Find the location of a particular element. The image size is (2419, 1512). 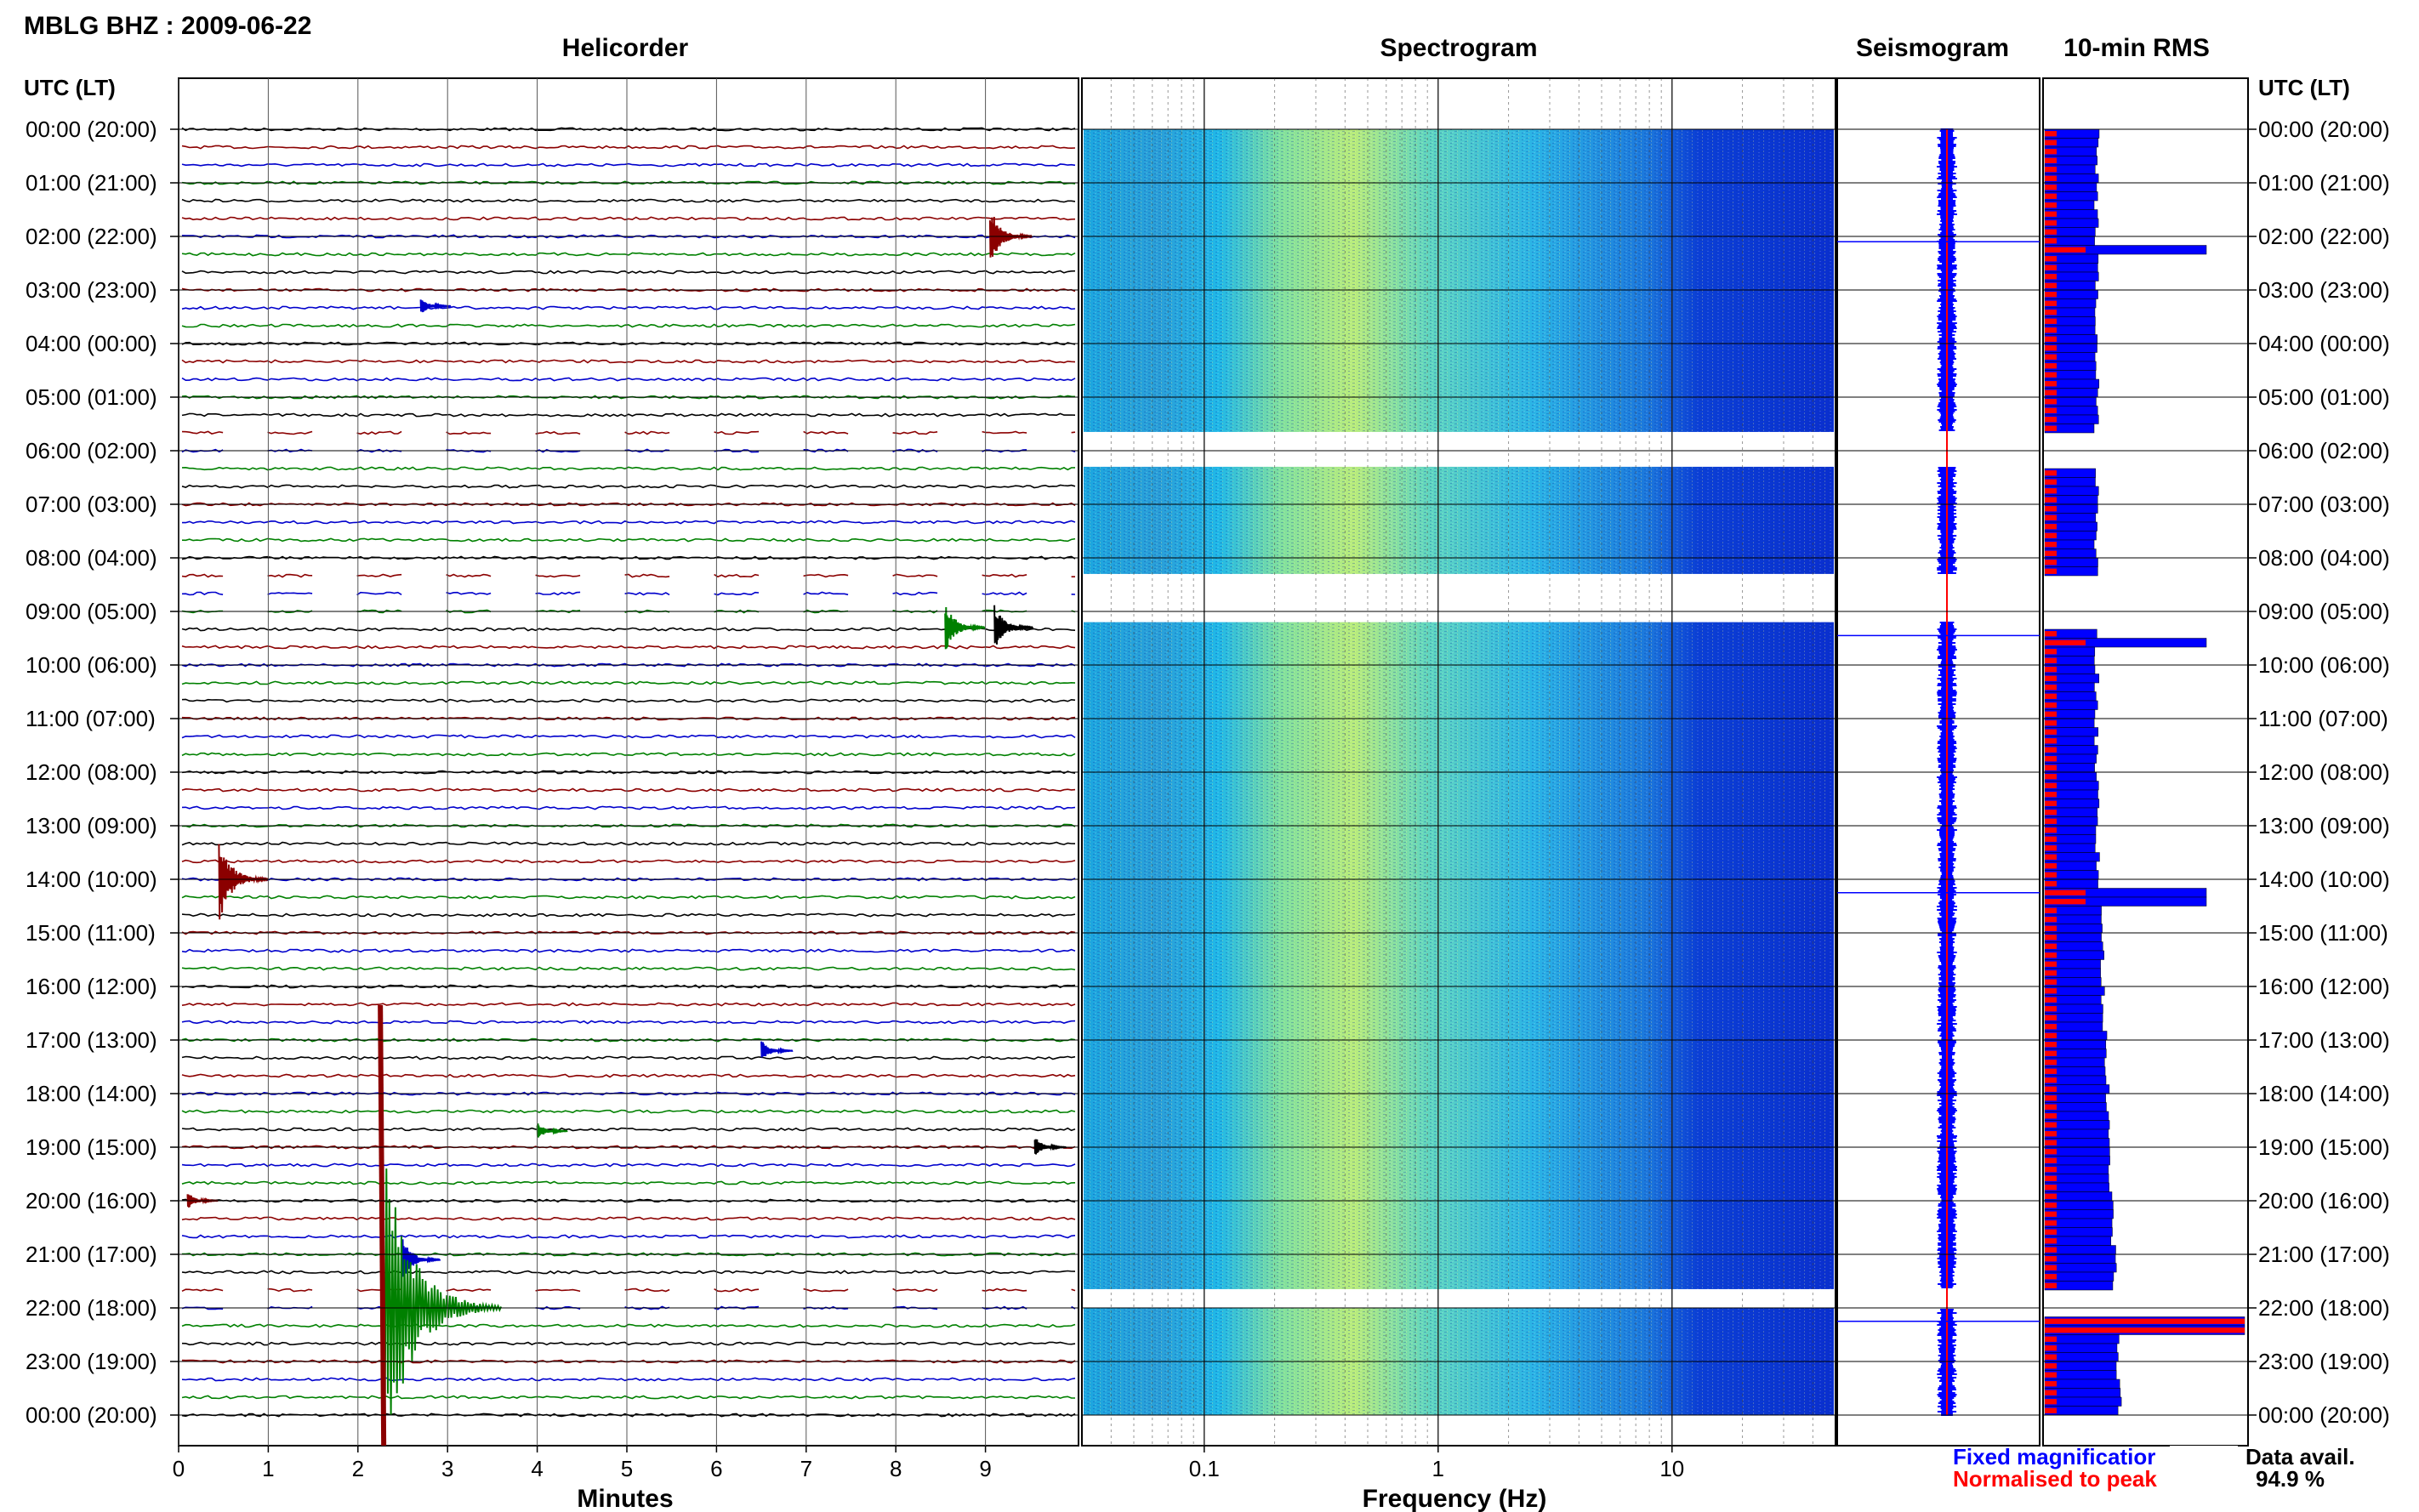

hour-label-right: 09:00 (05:00) is located at coordinates (2324, 611).